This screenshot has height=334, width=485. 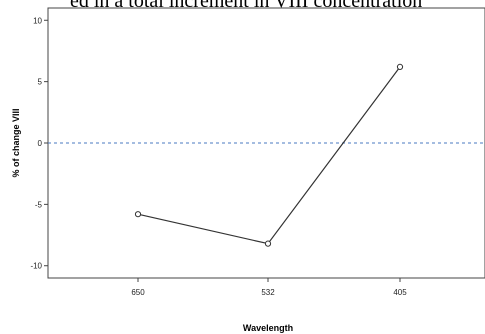 What do you see at coordinates (400, 292) in the screenshot?
I see `x-tick-label: 405` at bounding box center [400, 292].